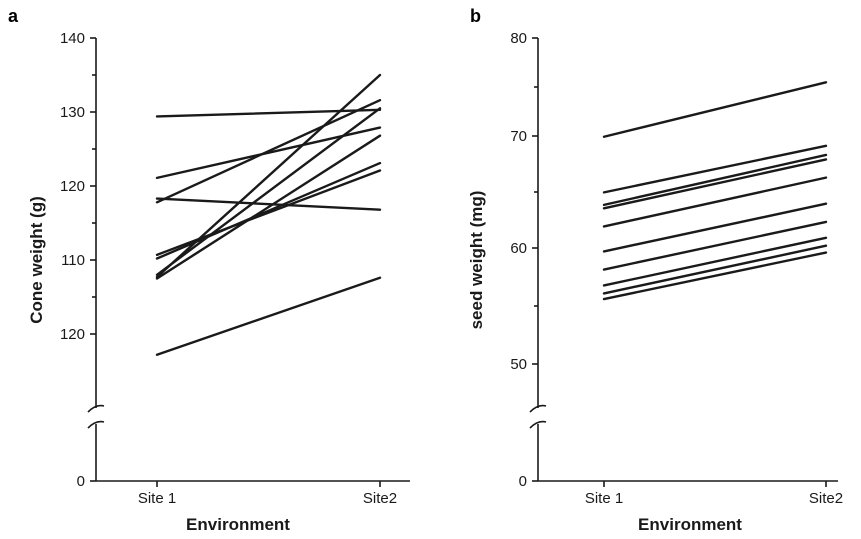 The image size is (861, 539). Describe the element at coordinates (518, 364) in the screenshot. I see `panel-b-y-tick-label: 50` at that location.